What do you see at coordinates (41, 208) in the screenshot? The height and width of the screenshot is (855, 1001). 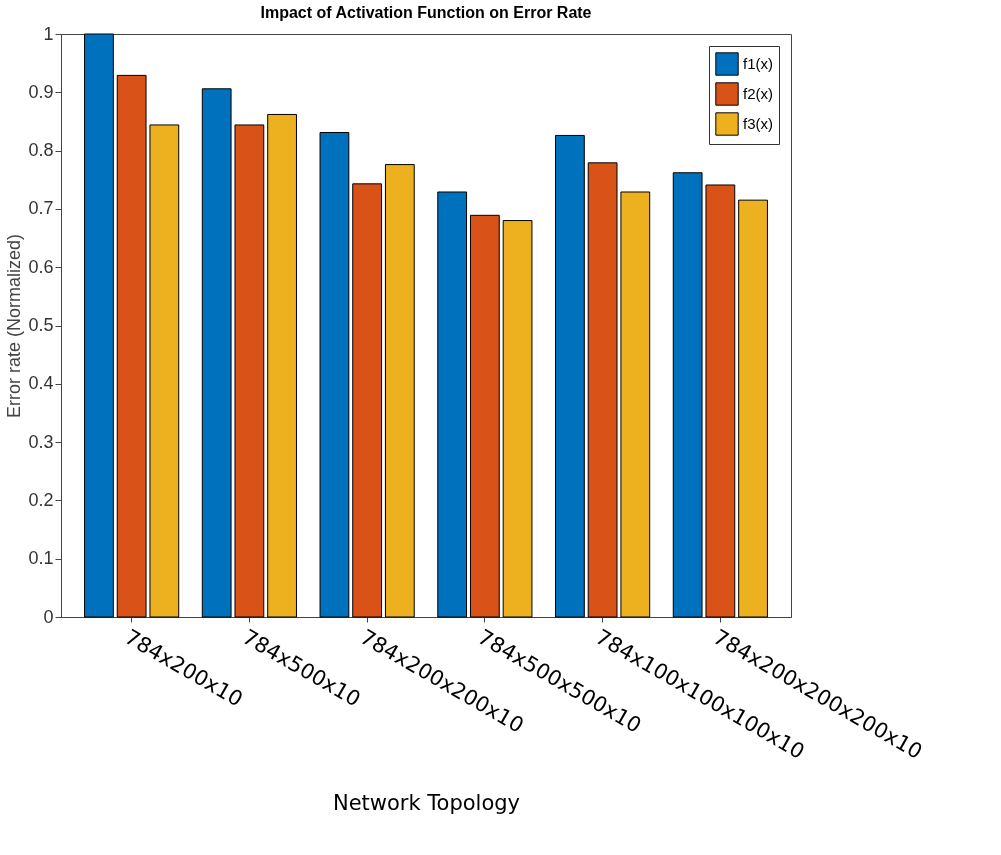 I see `y-tick-label: 0.7` at bounding box center [41, 208].